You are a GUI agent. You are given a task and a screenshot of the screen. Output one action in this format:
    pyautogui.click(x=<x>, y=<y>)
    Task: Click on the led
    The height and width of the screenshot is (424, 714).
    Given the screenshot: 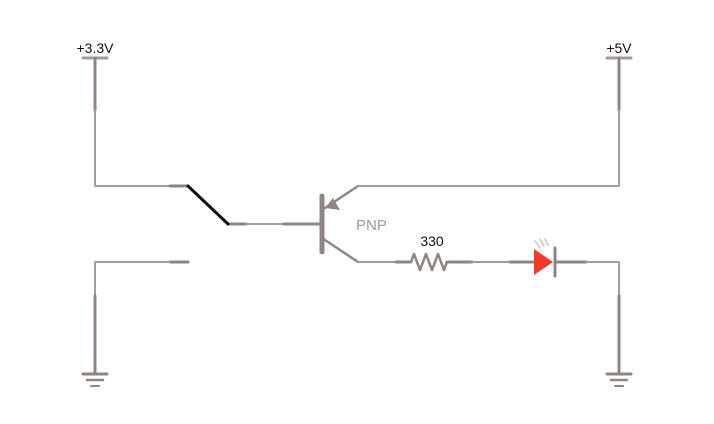 What is the action you would take?
    pyautogui.click(x=548, y=262)
    